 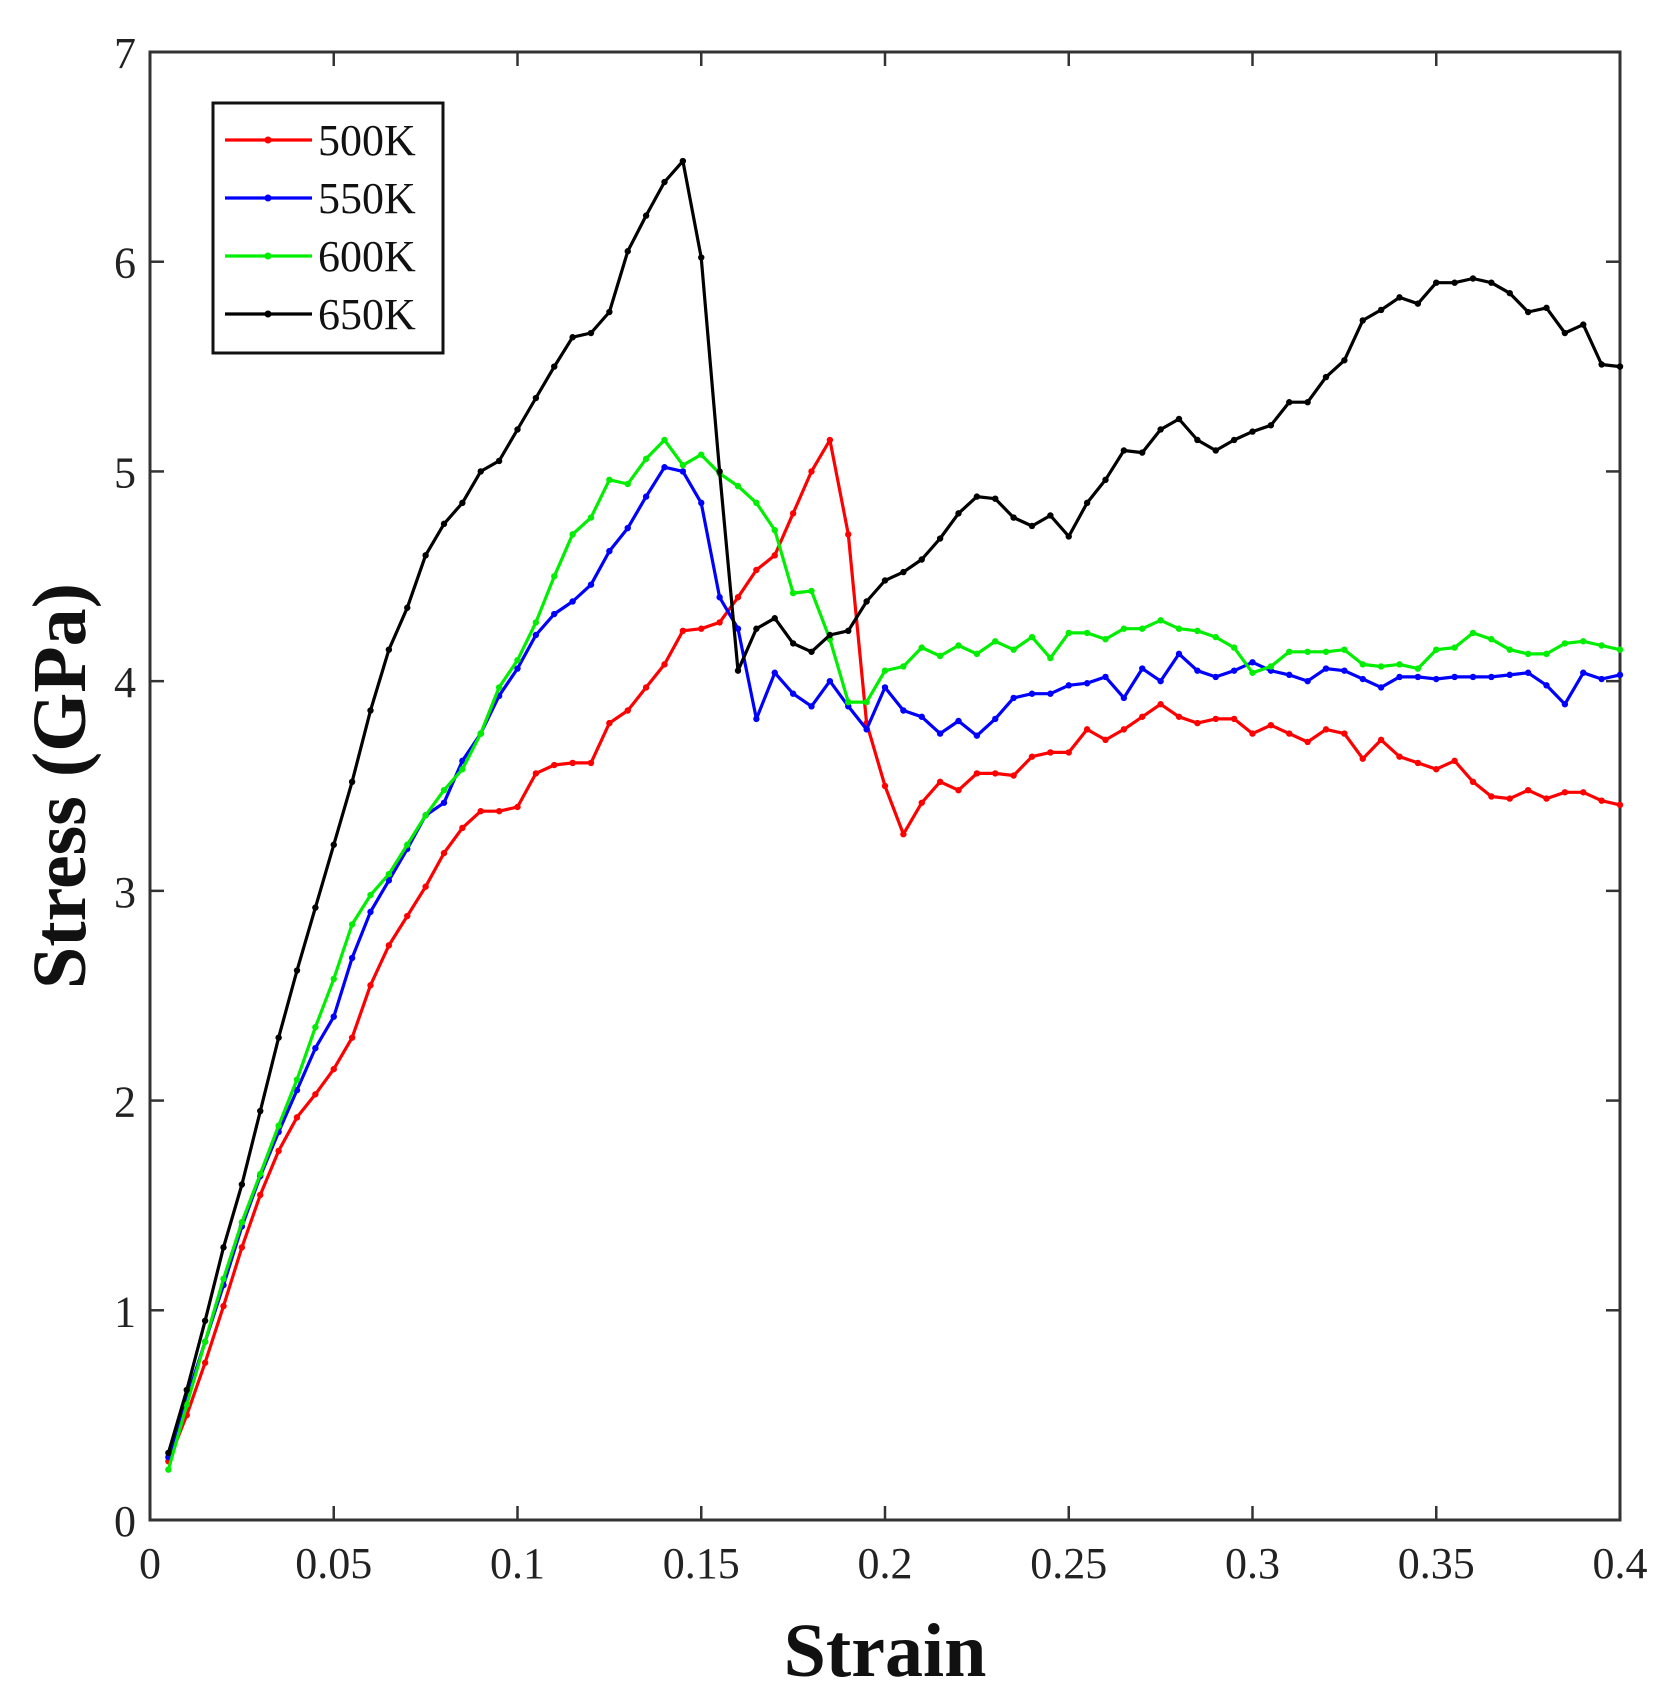 I want to click on x-tick-label: 0.25, so click(x=1068, y=1563).